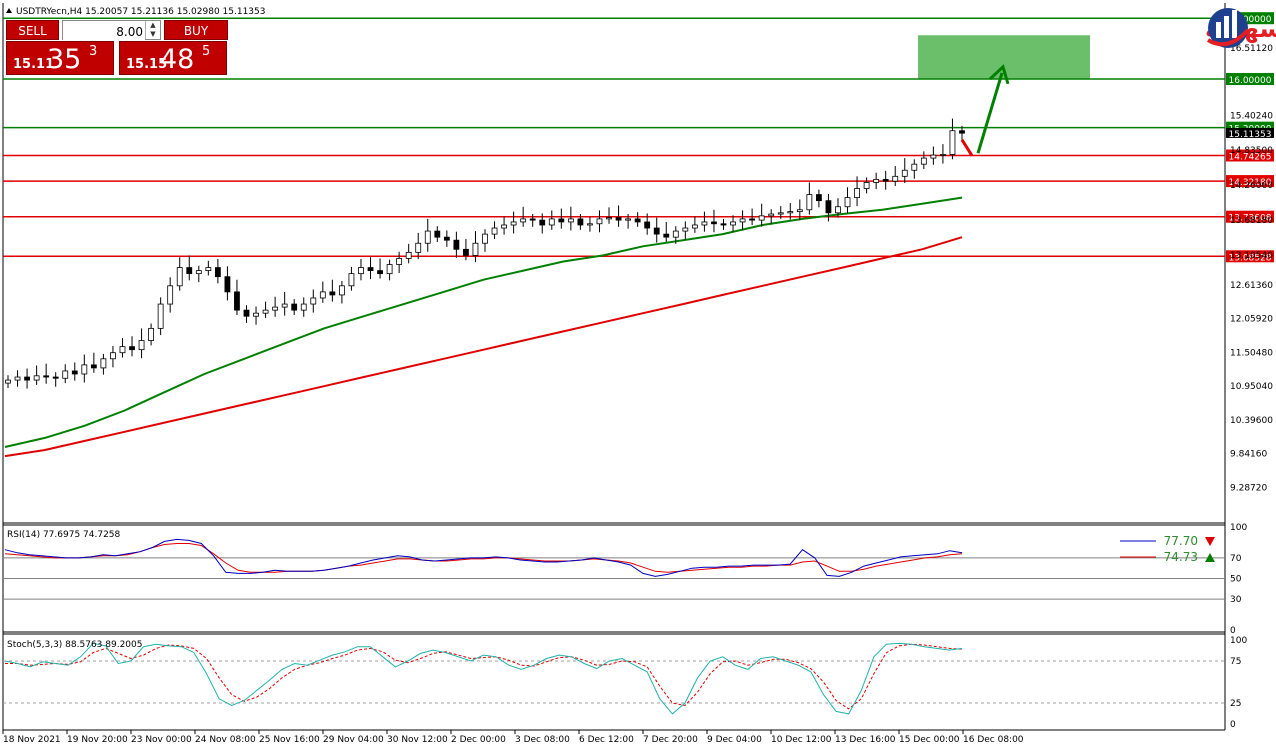 This screenshot has width=1276, height=750. Describe the element at coordinates (97, 740) in the screenshot. I see `x-tick-label: 19 Nov 20:00` at that location.